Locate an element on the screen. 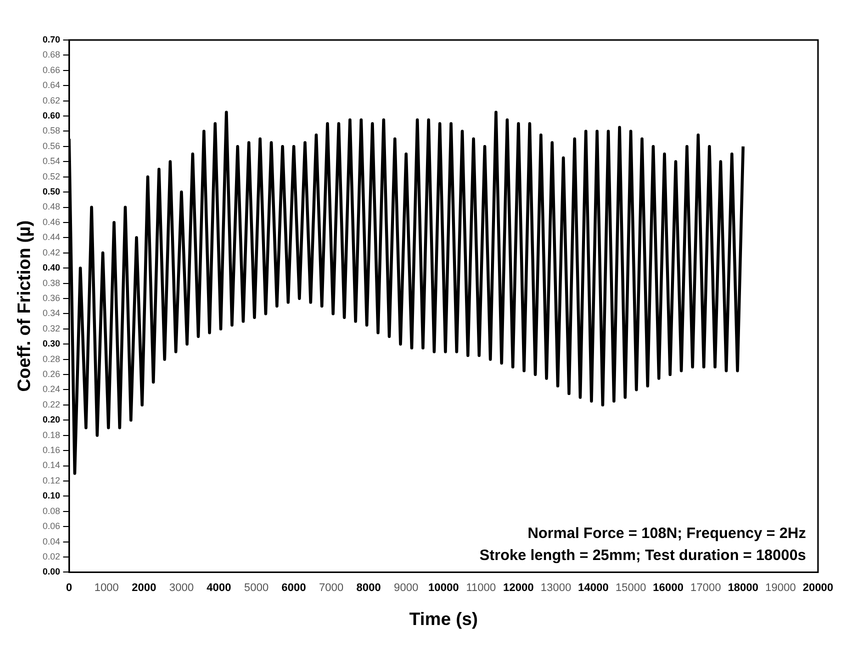 The width and height of the screenshot is (843, 650). y-tick-label: 0.42 is located at coordinates (51, 252).